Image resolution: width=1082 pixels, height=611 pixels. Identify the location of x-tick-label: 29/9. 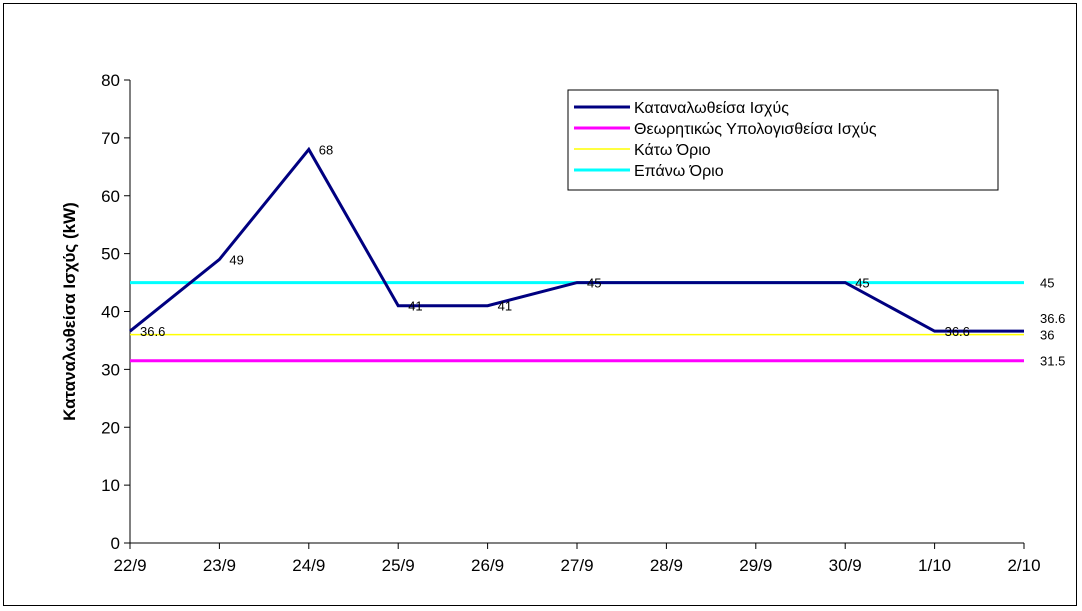
(755, 565).